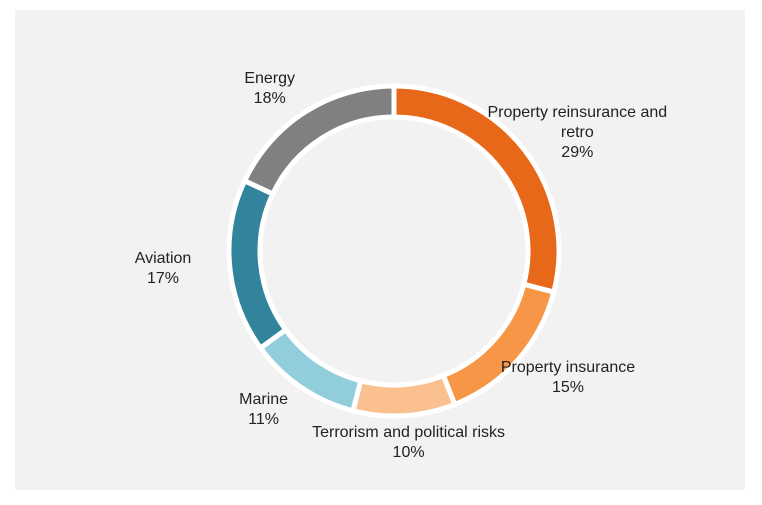 This screenshot has width=762, height=505. What do you see at coordinates (163, 259) in the screenshot?
I see `category-label: Aviation` at bounding box center [163, 259].